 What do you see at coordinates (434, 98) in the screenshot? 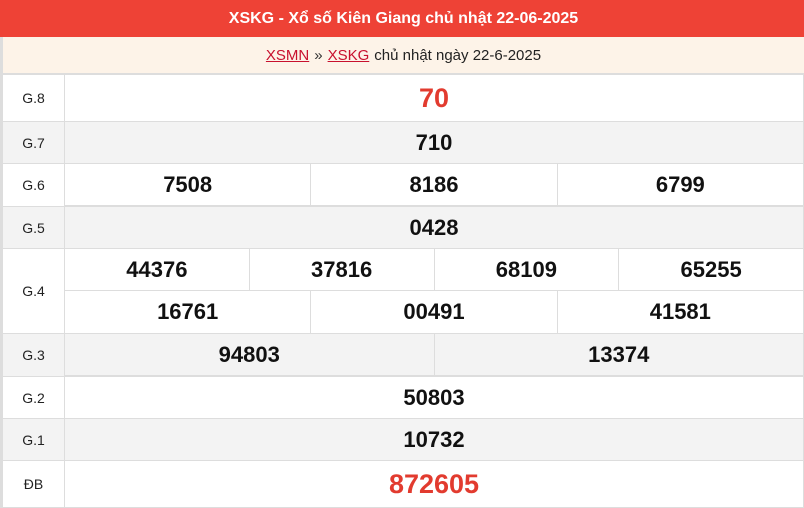
I see `prize-number: 70` at bounding box center [434, 98].